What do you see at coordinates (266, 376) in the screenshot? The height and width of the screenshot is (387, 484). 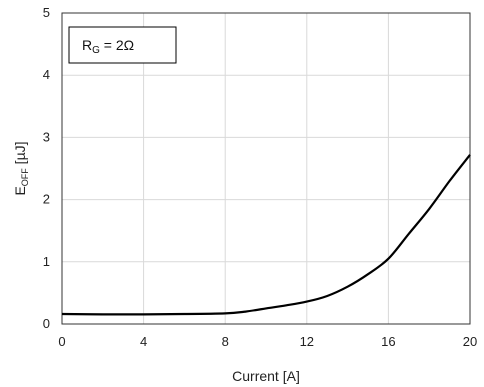 I see `x-axis-title: Current [A]` at bounding box center [266, 376].